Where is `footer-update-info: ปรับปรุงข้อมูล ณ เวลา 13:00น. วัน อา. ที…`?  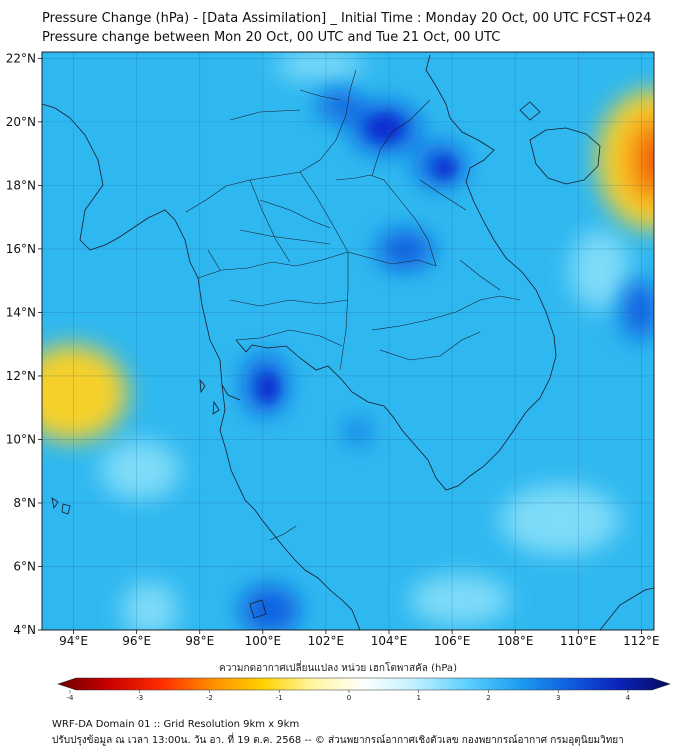 footer-update-info: ปรับปรุงข้อมูล ณ เวลา 13:00น. วัน อา. ที… is located at coordinates (338, 740).